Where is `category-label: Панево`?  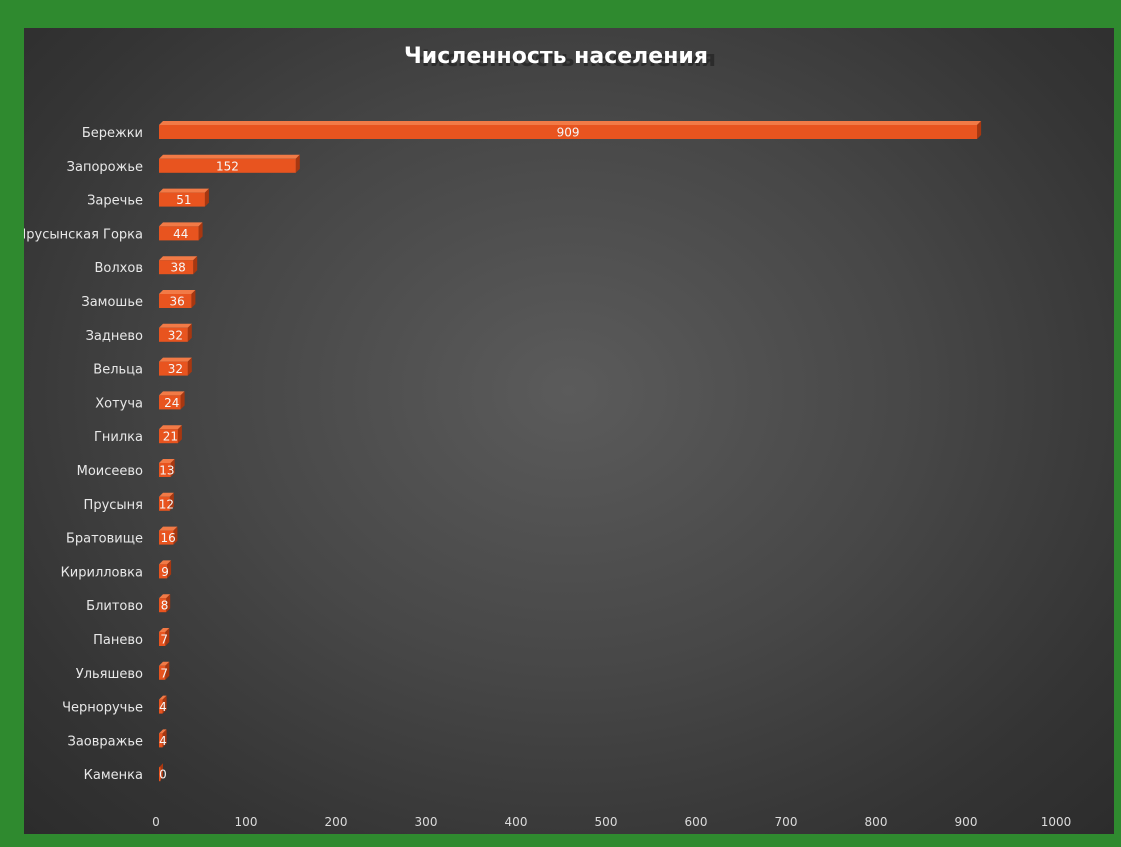 category-label: Панево is located at coordinates (118, 640).